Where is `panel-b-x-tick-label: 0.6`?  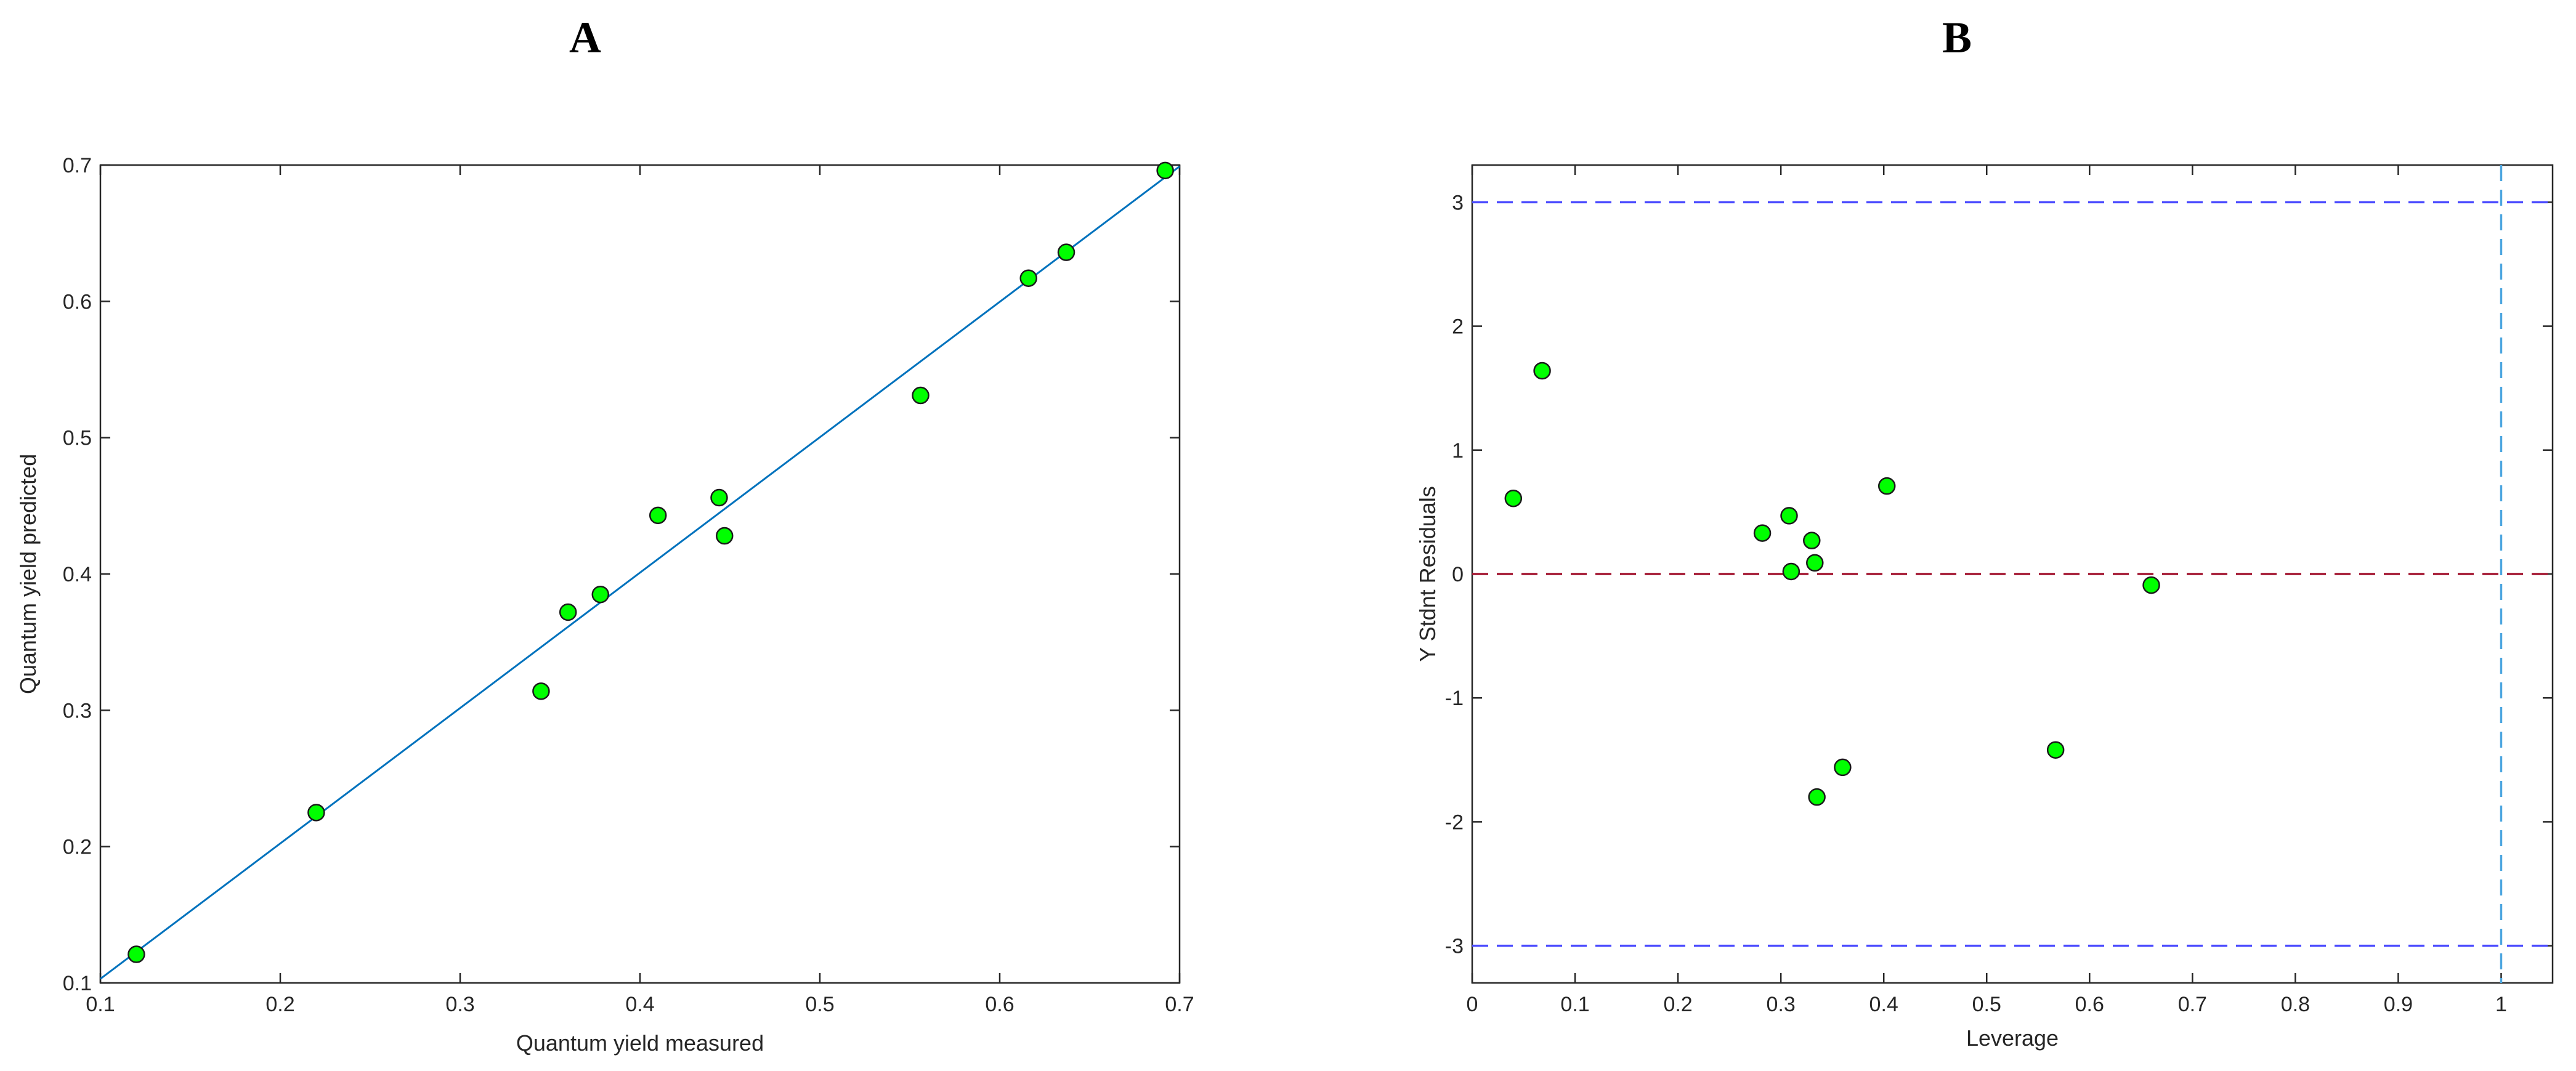
panel-b-x-tick-label: 0.6 is located at coordinates (2089, 1004).